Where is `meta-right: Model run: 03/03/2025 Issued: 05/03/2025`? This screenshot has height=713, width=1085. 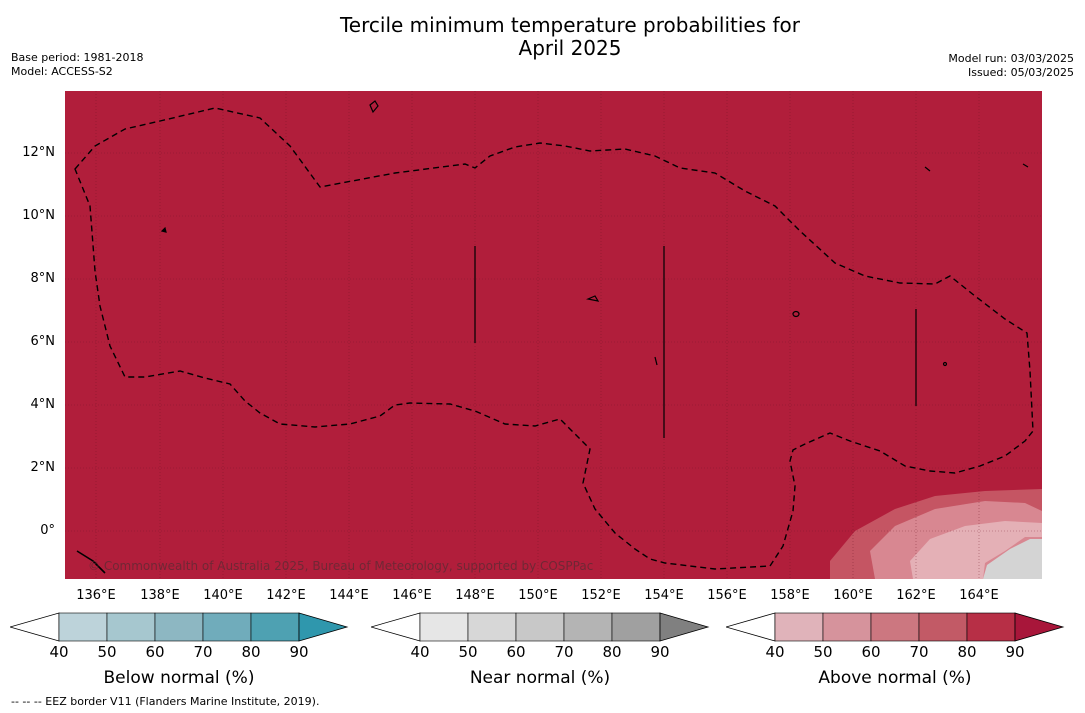 meta-right: Model run: 03/03/2025 Issued: 05/03/2025 is located at coordinates (1011, 66).